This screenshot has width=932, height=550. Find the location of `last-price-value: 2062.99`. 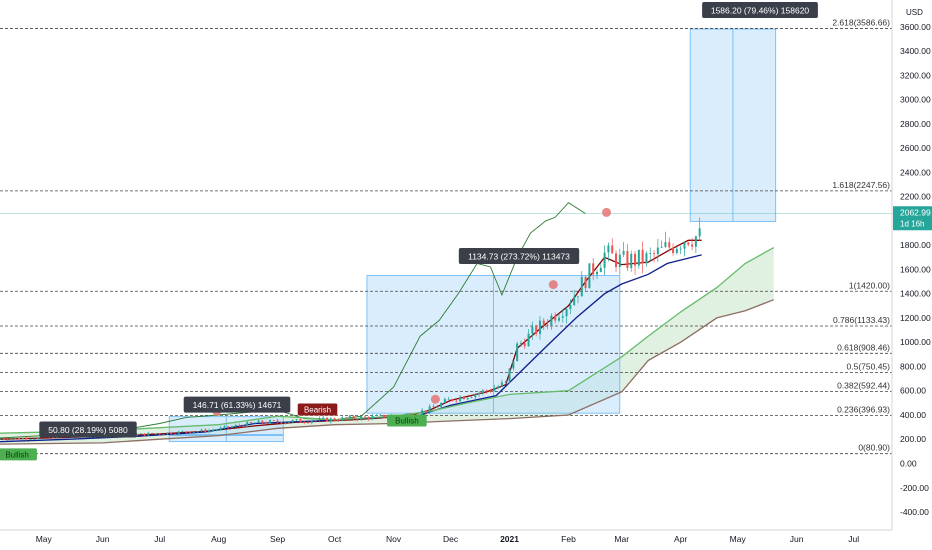

last-price-value: 2062.99 is located at coordinates (915, 212).